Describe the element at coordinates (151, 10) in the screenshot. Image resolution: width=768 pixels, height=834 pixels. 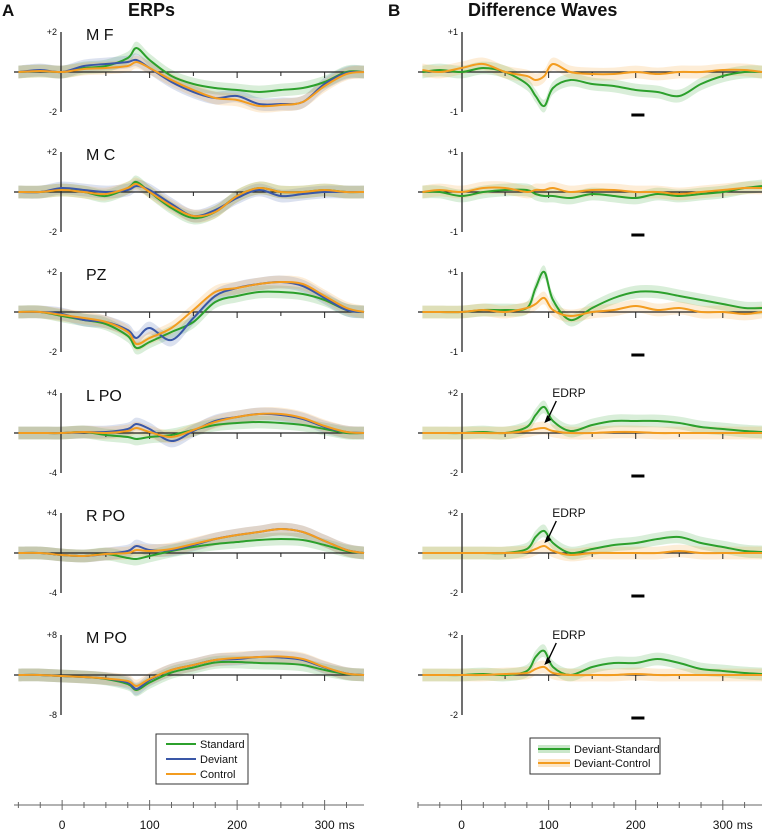
I see `panel-a-title: ERPs` at that location.